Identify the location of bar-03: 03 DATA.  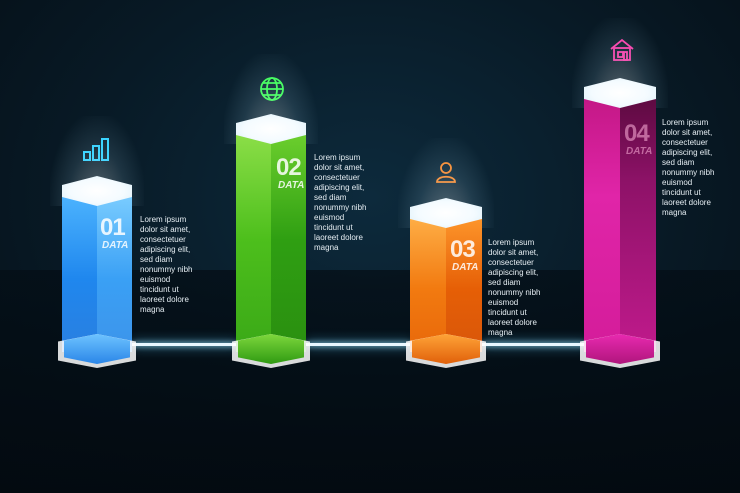
(446, 253).